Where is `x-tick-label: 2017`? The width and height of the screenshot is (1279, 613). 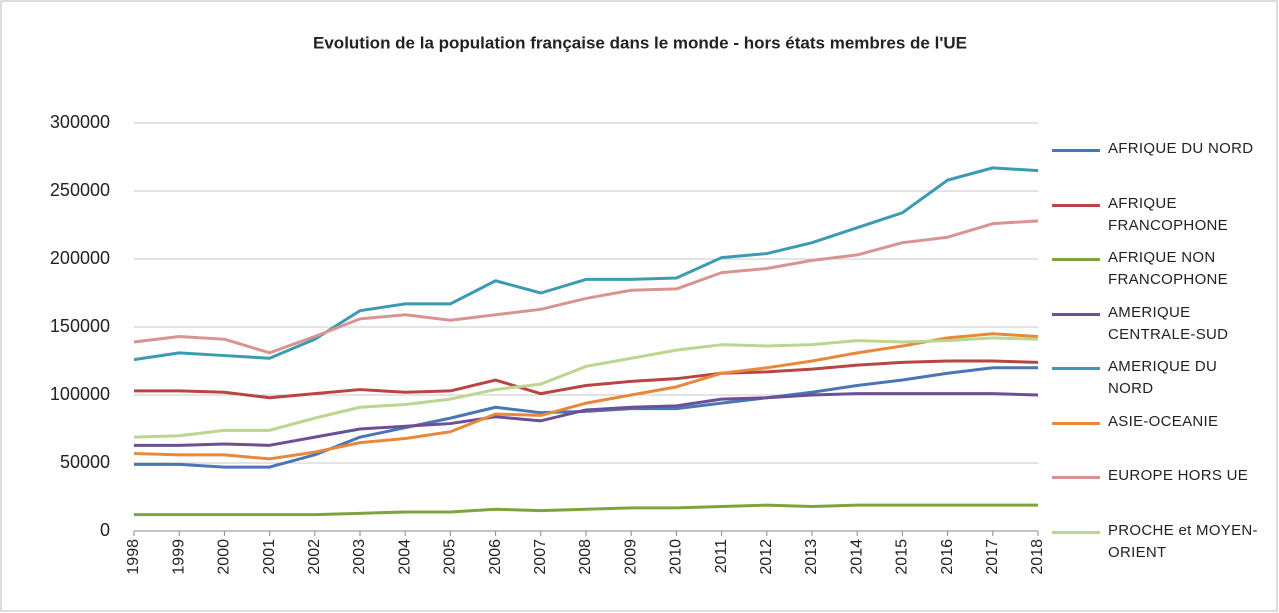 x-tick-label: 2017 is located at coordinates (992, 557).